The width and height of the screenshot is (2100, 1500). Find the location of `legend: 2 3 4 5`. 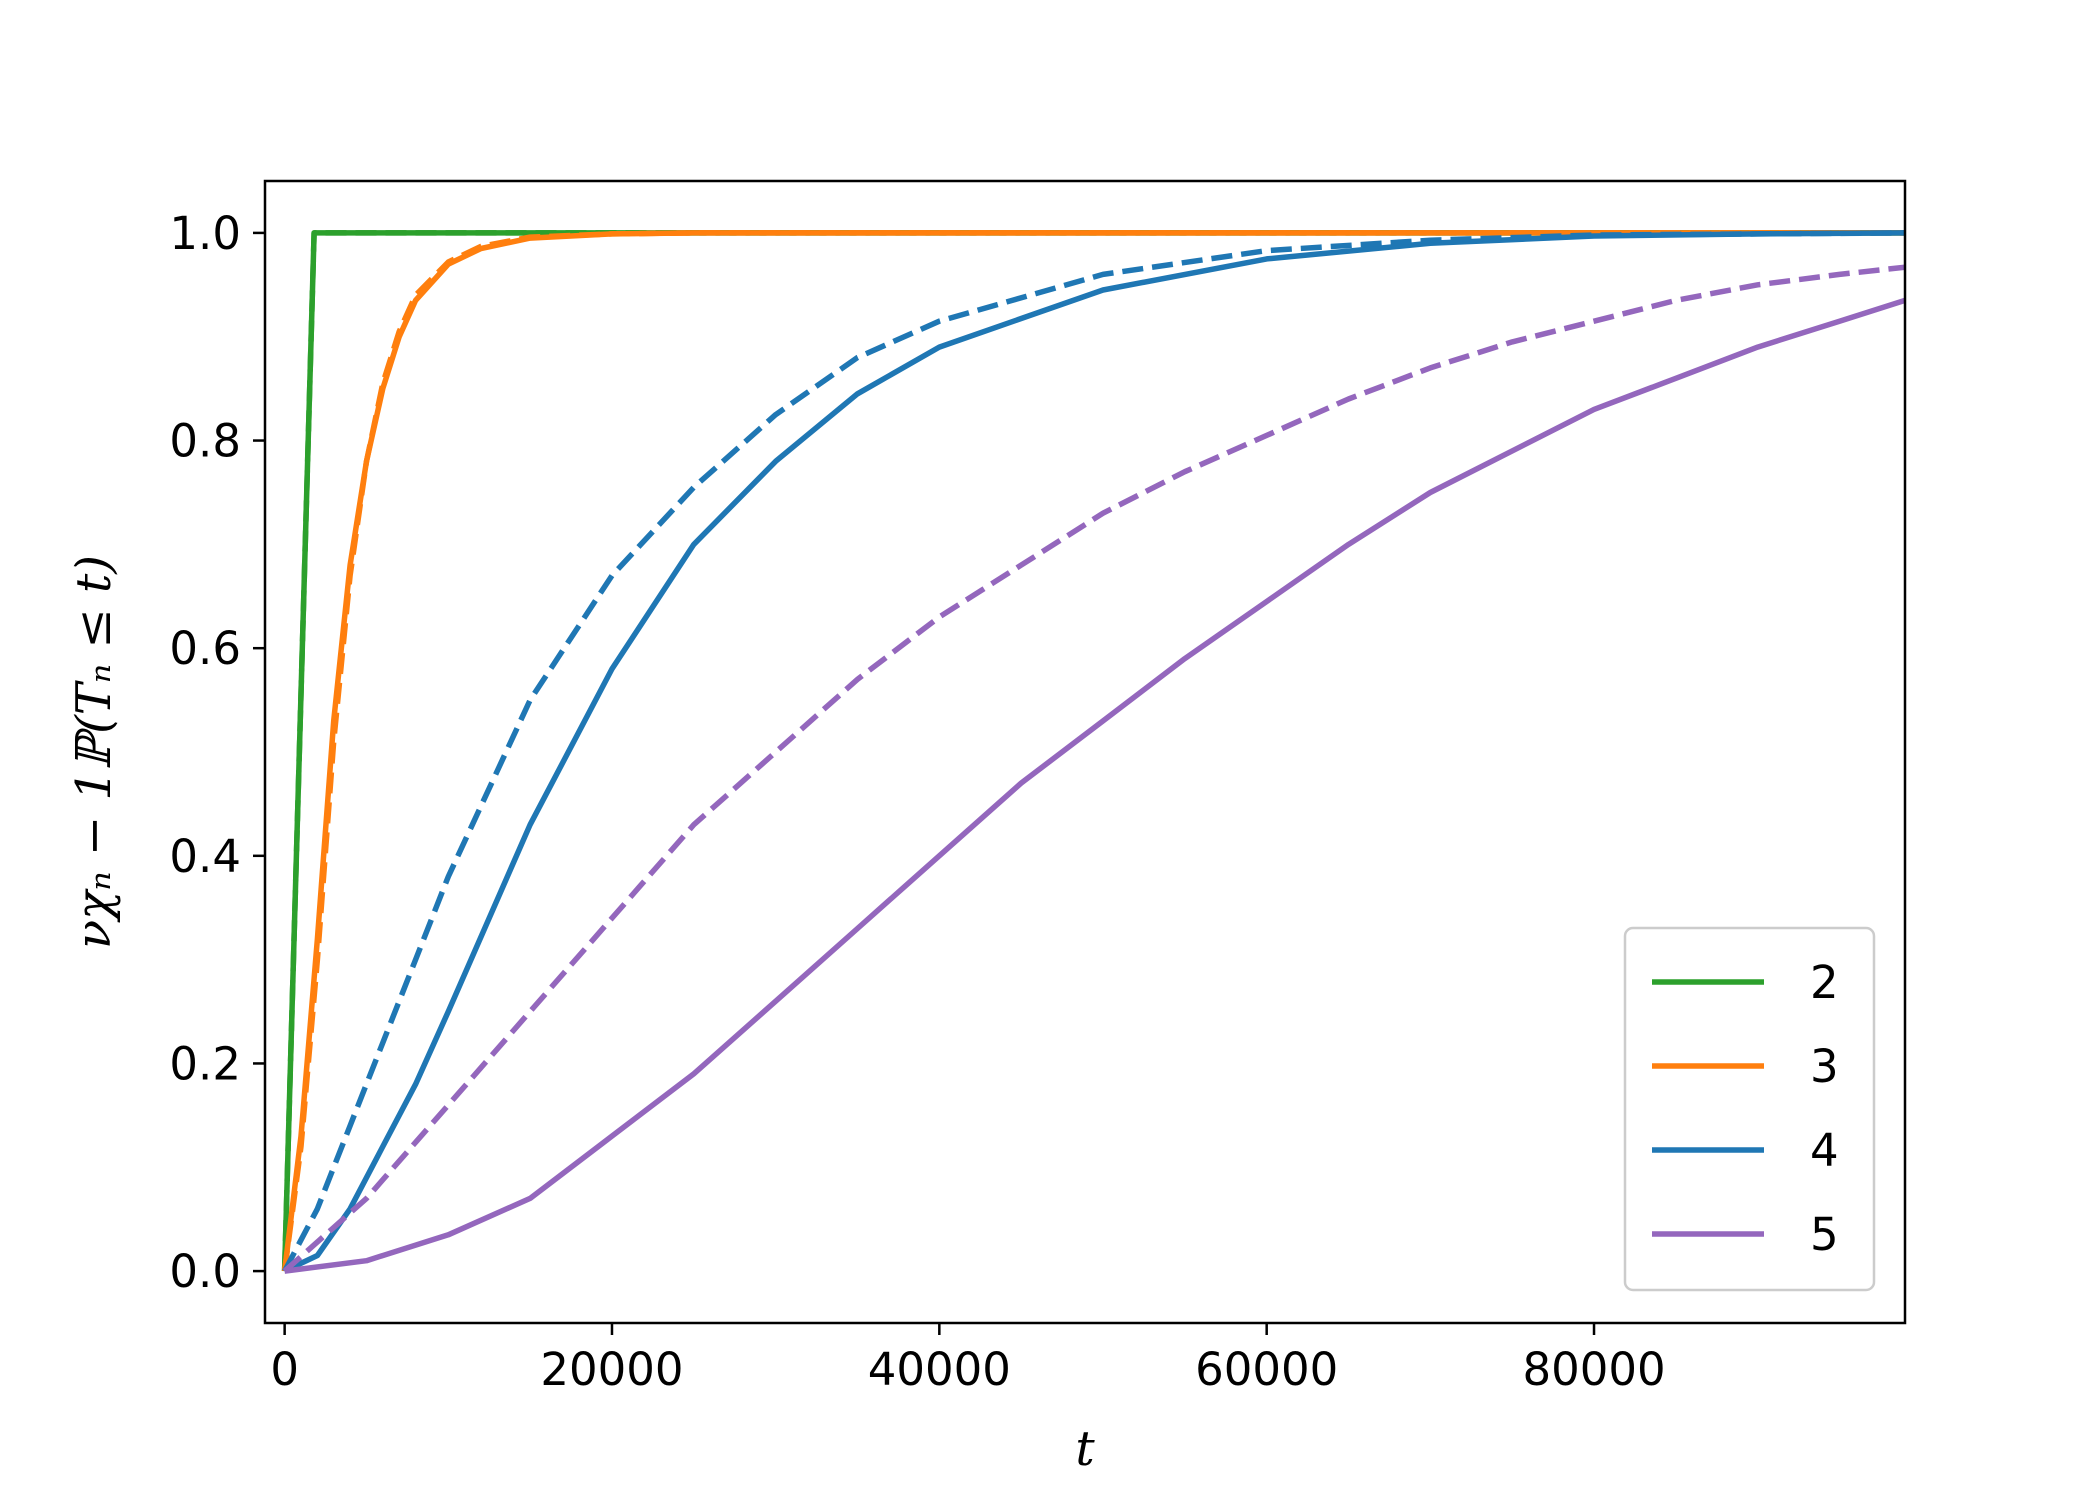

legend: 2 3 4 5 is located at coordinates (1749, 1109).